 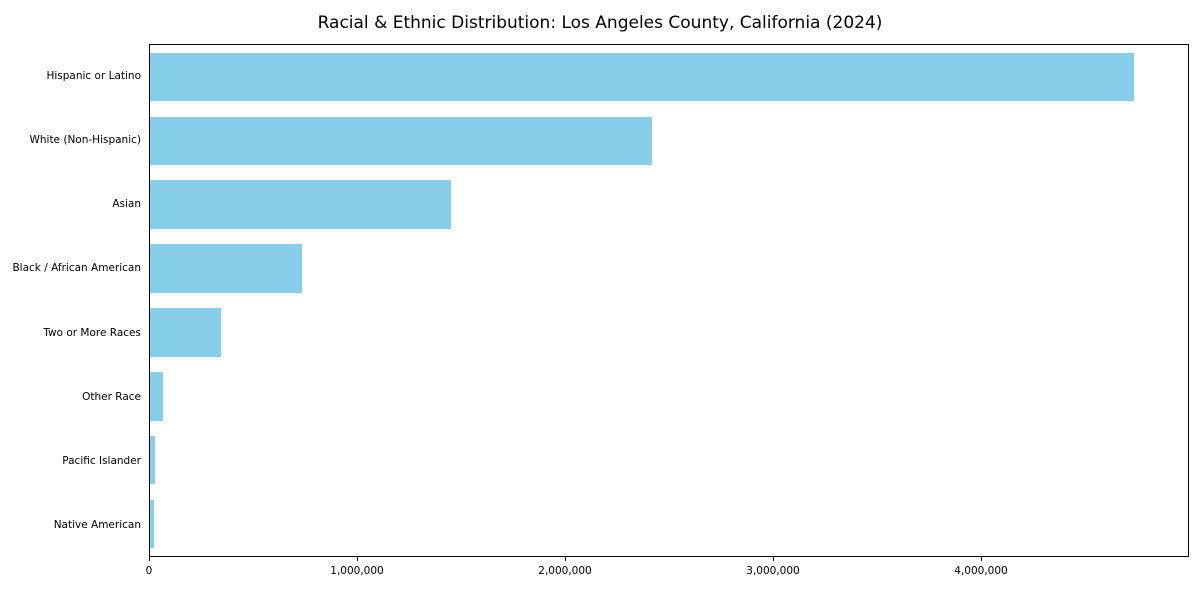 What do you see at coordinates (981, 571) in the screenshot?
I see `x-tick-label: 4,000,000` at bounding box center [981, 571].